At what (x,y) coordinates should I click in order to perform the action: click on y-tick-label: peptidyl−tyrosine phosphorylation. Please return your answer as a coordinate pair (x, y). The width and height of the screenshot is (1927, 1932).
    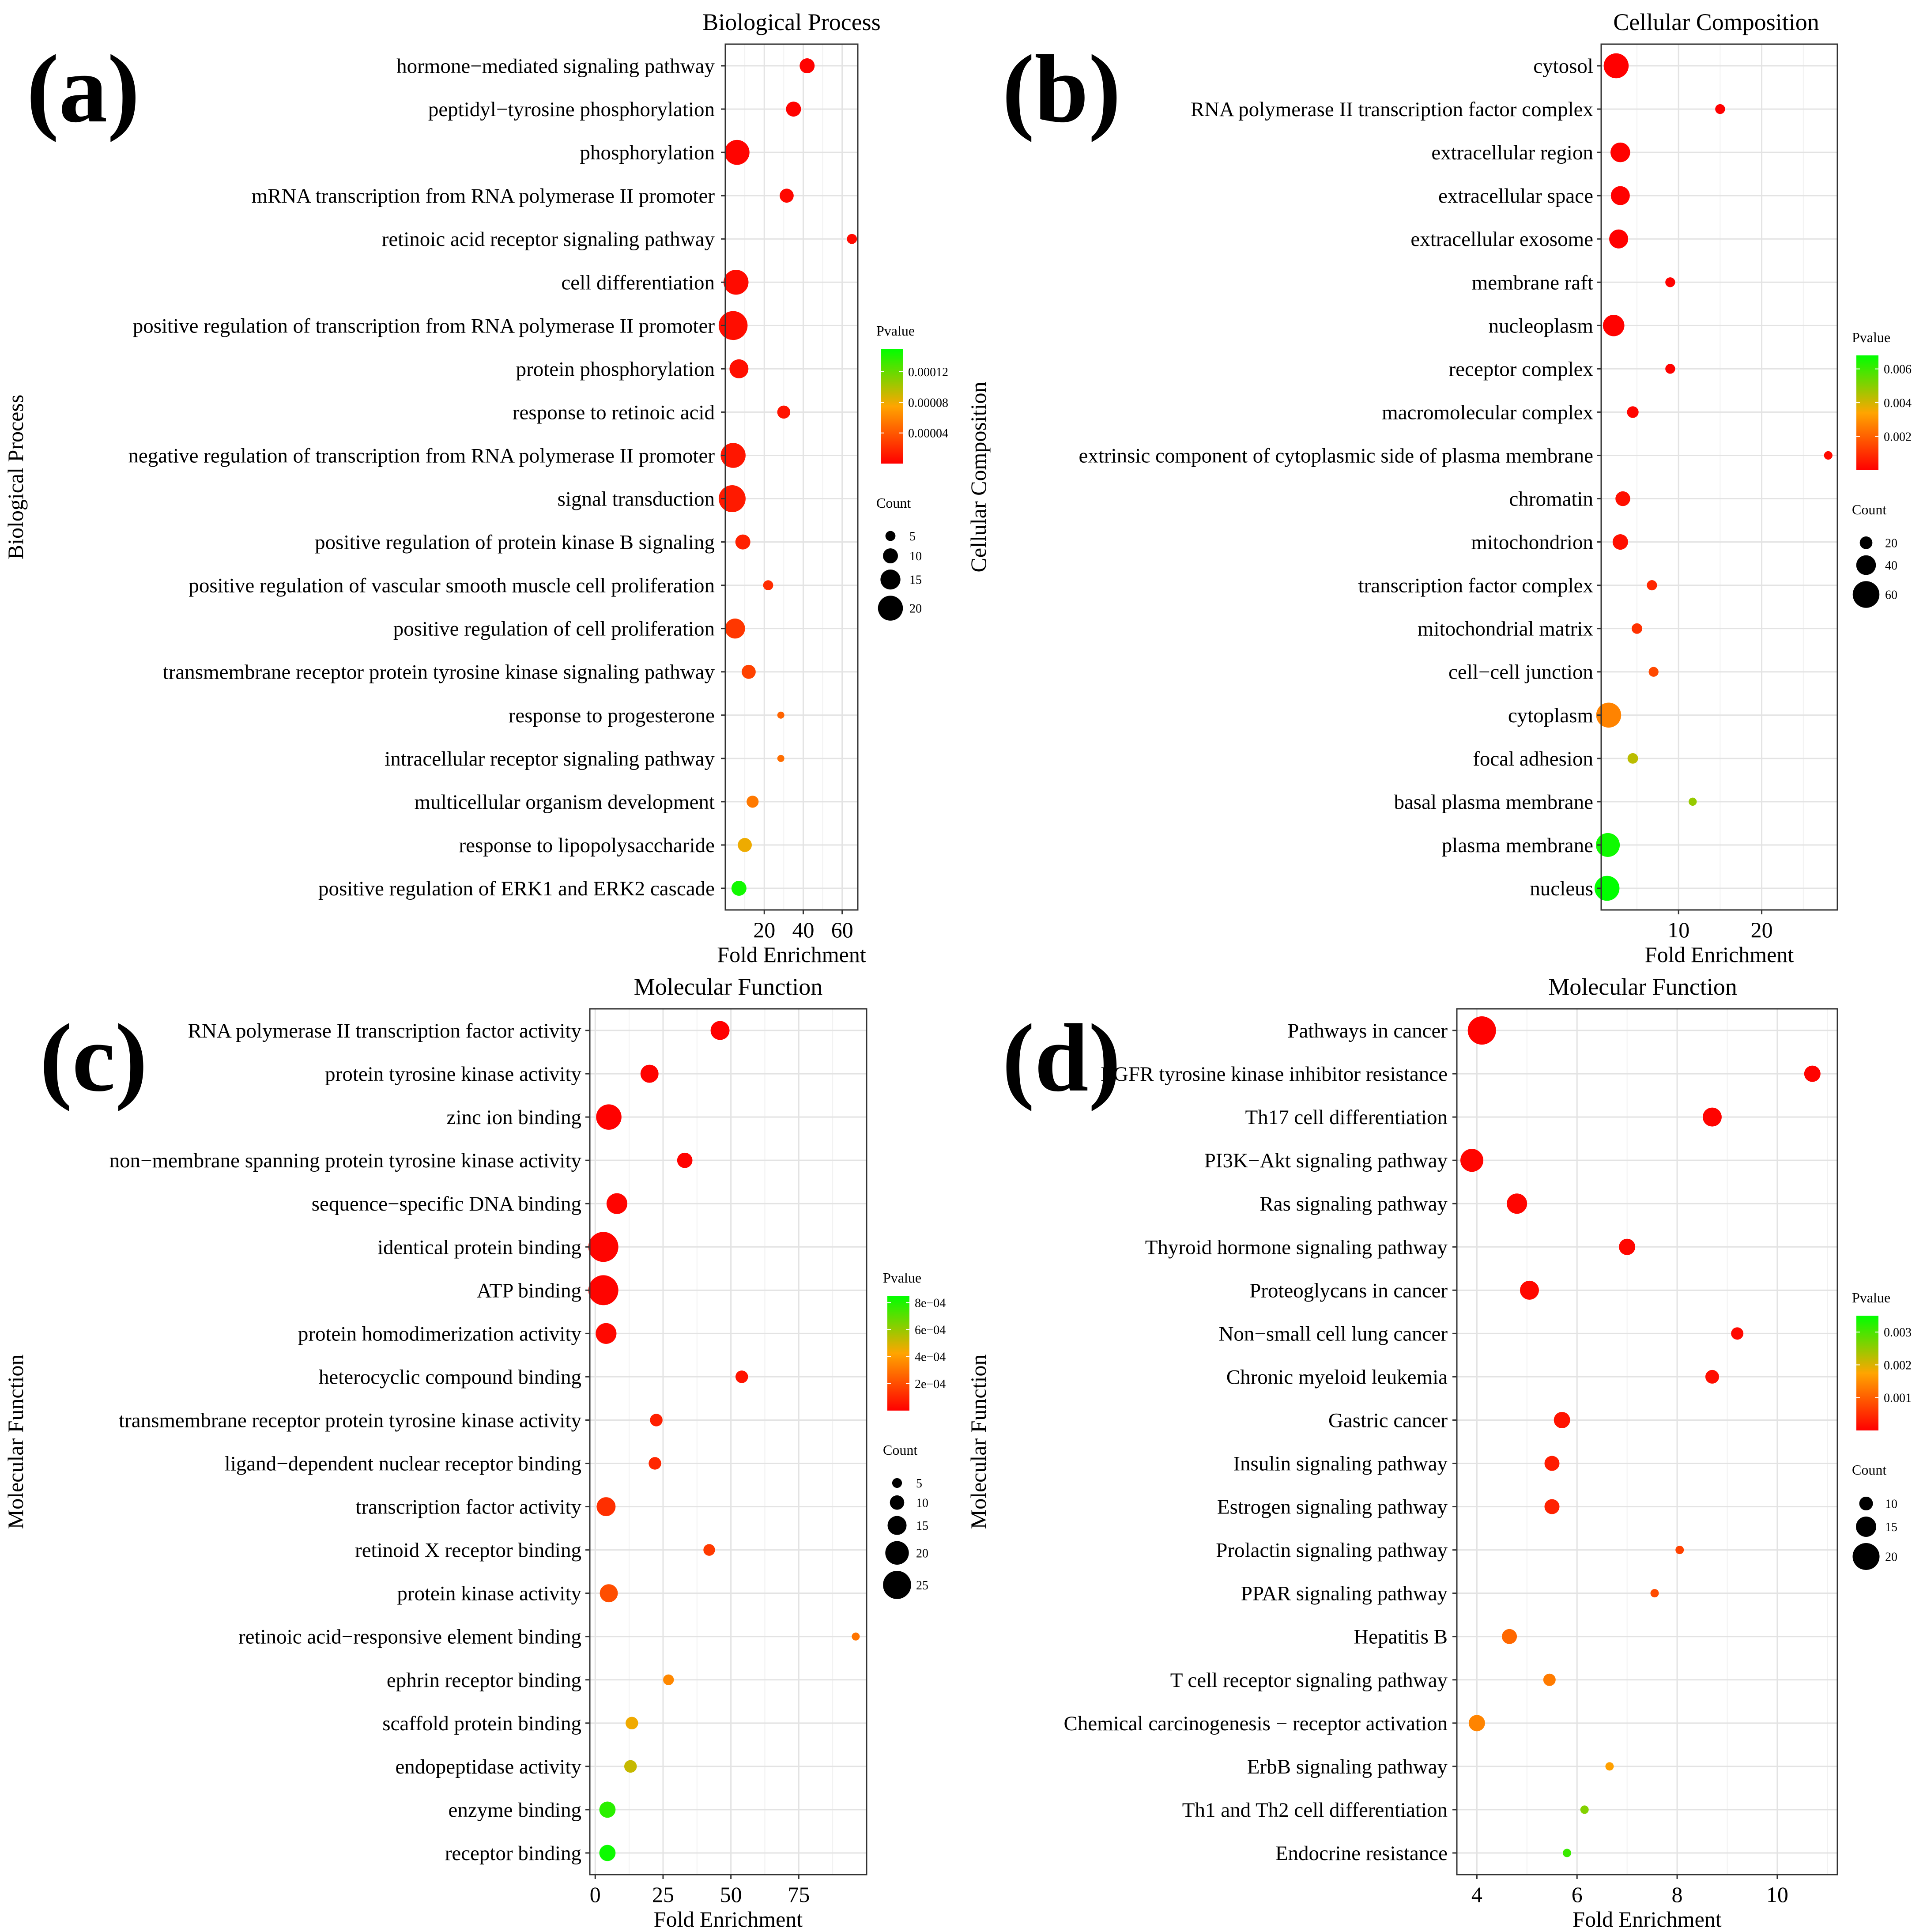
    Looking at the image, I should click on (571, 109).